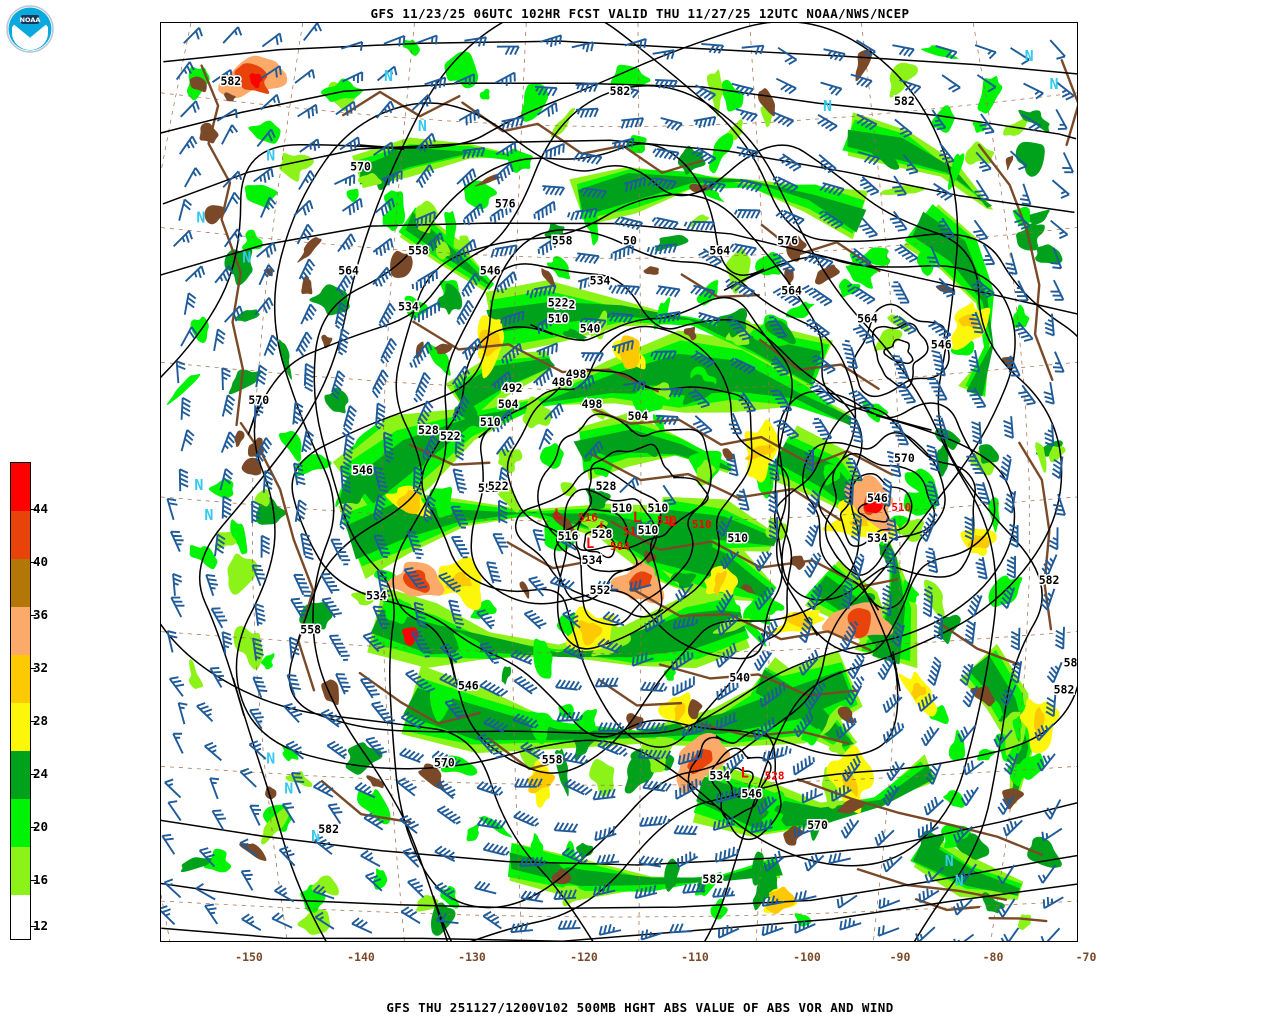  I want to click on colorbar-tick-16: 16, so click(41, 879).